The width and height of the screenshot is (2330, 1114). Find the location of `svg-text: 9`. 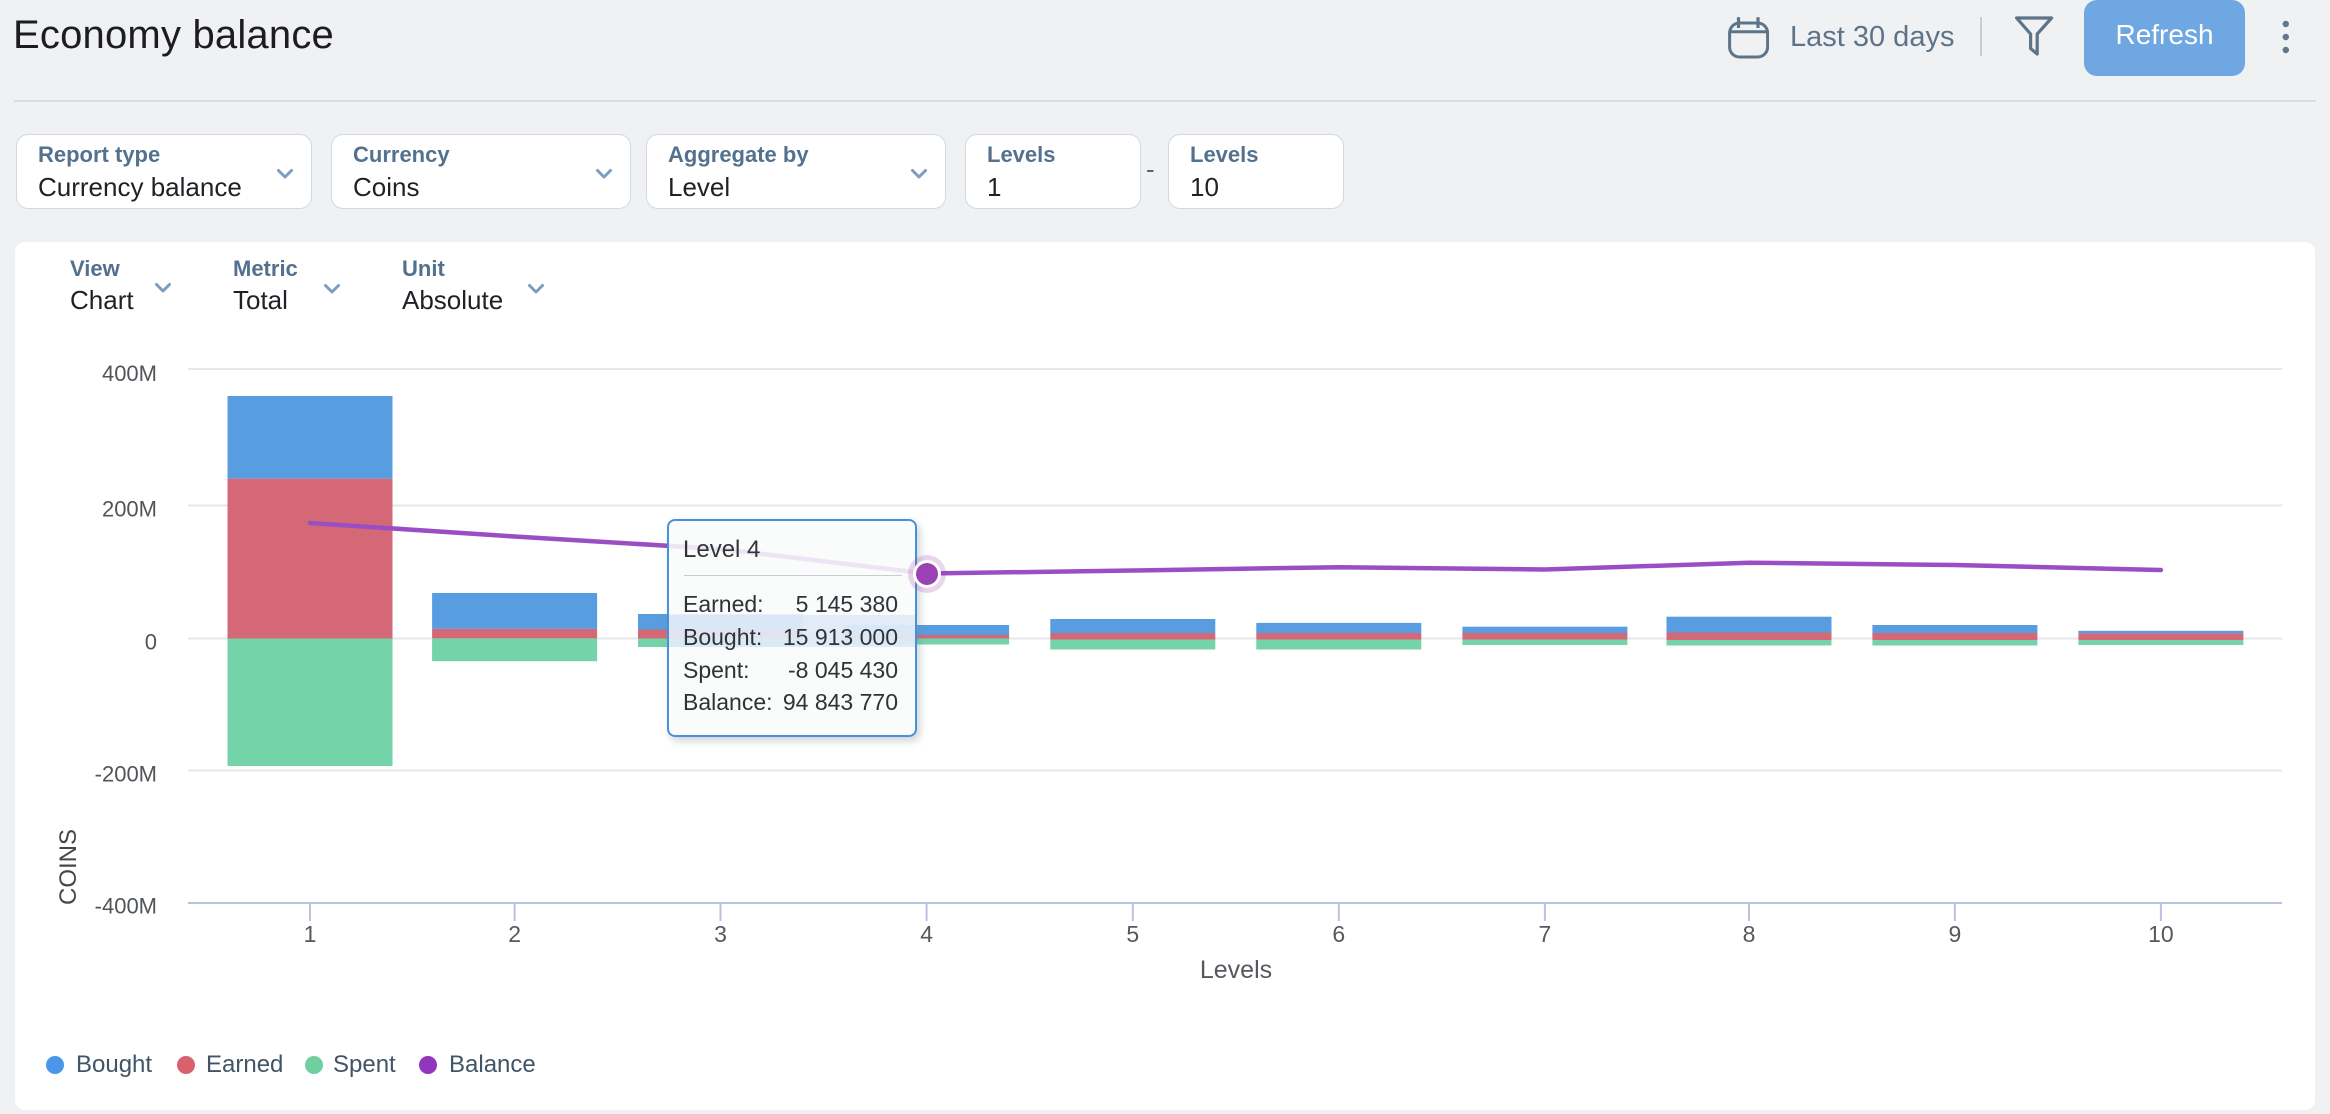

svg-text: 9 is located at coordinates (1955, 934).